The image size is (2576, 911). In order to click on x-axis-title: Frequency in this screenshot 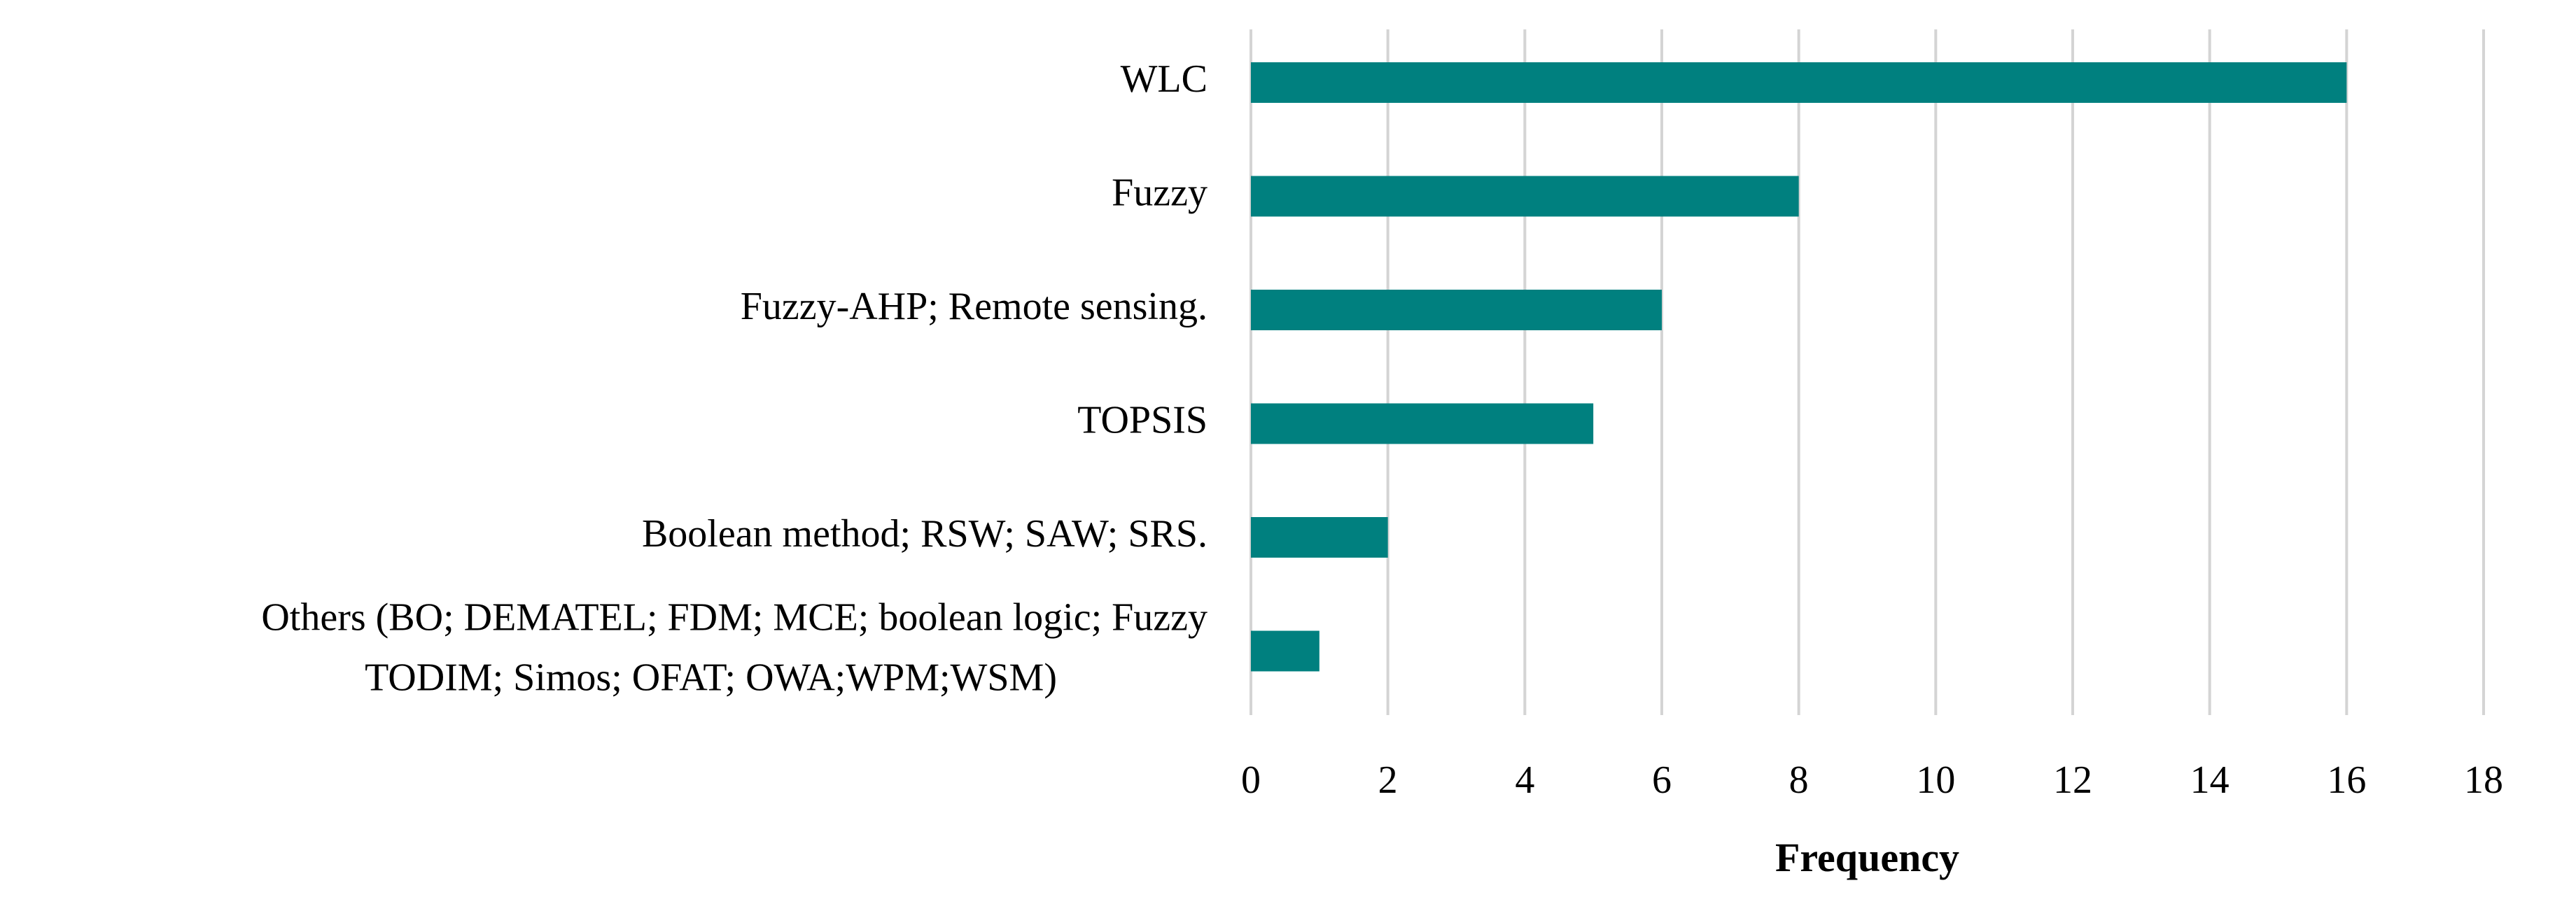, I will do `click(1867, 857)`.